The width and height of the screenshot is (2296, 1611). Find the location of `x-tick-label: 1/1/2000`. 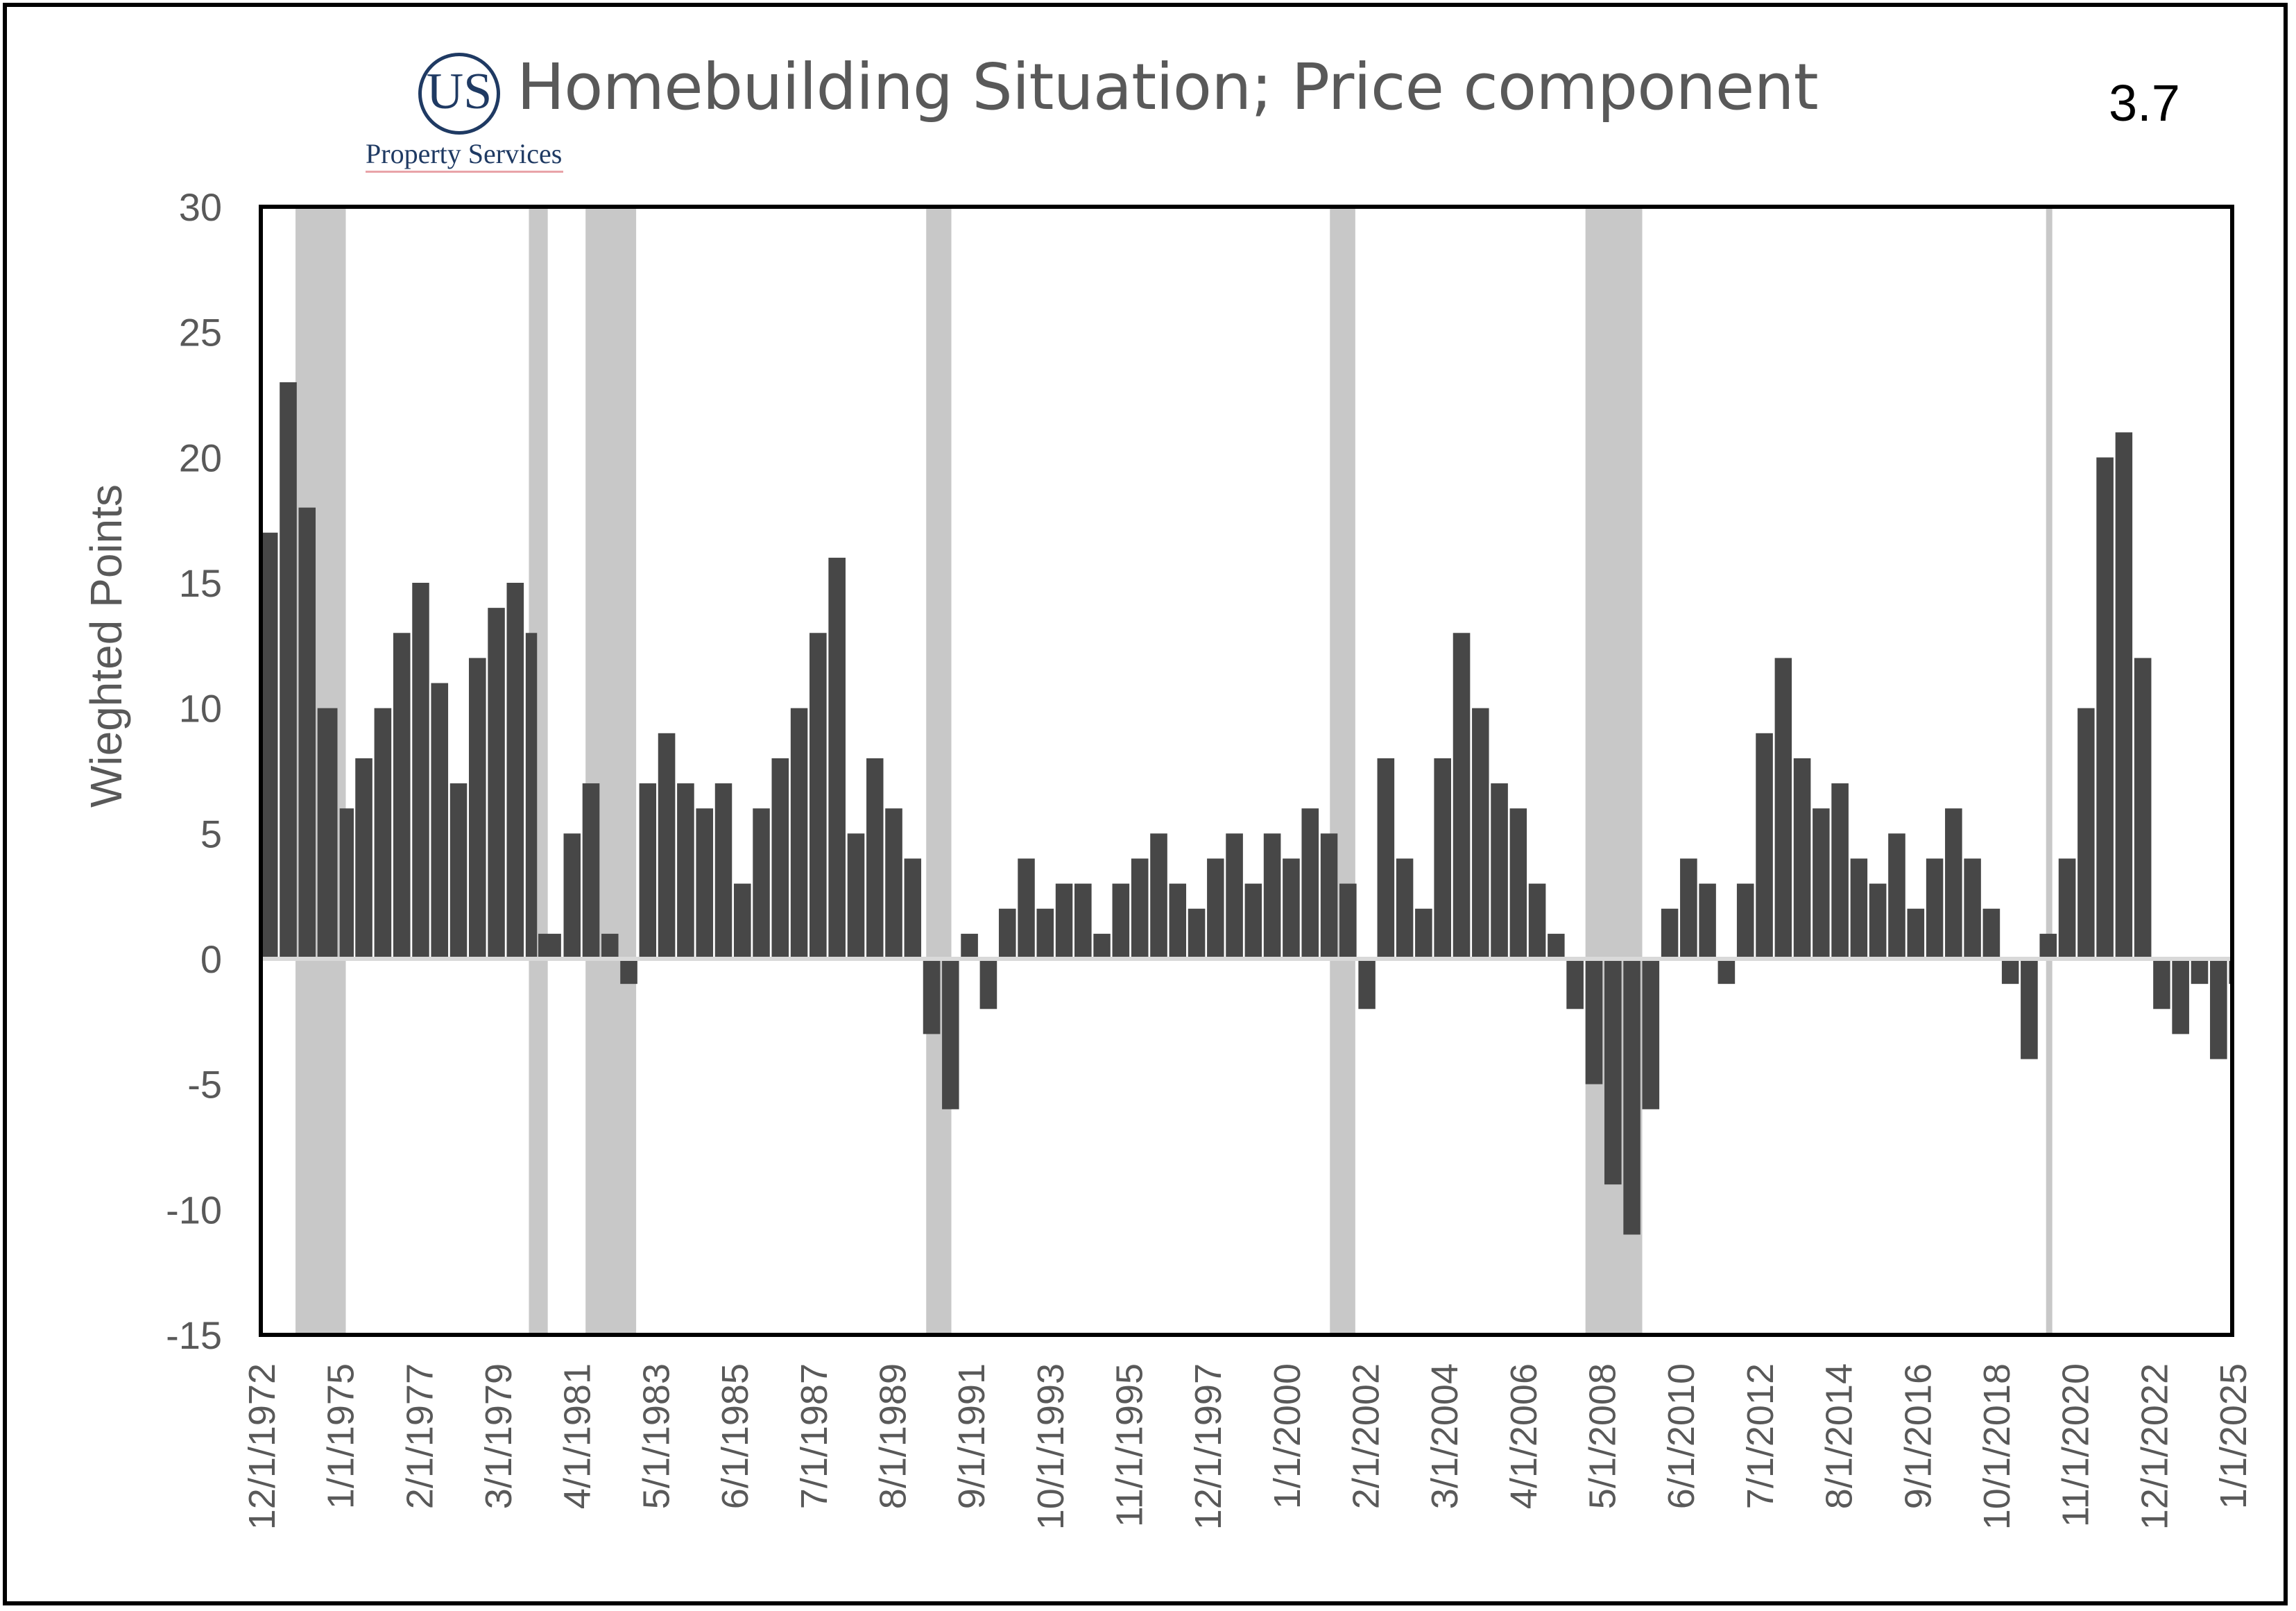

x-tick-label: 1/1/2000 is located at coordinates (1287, 1436).